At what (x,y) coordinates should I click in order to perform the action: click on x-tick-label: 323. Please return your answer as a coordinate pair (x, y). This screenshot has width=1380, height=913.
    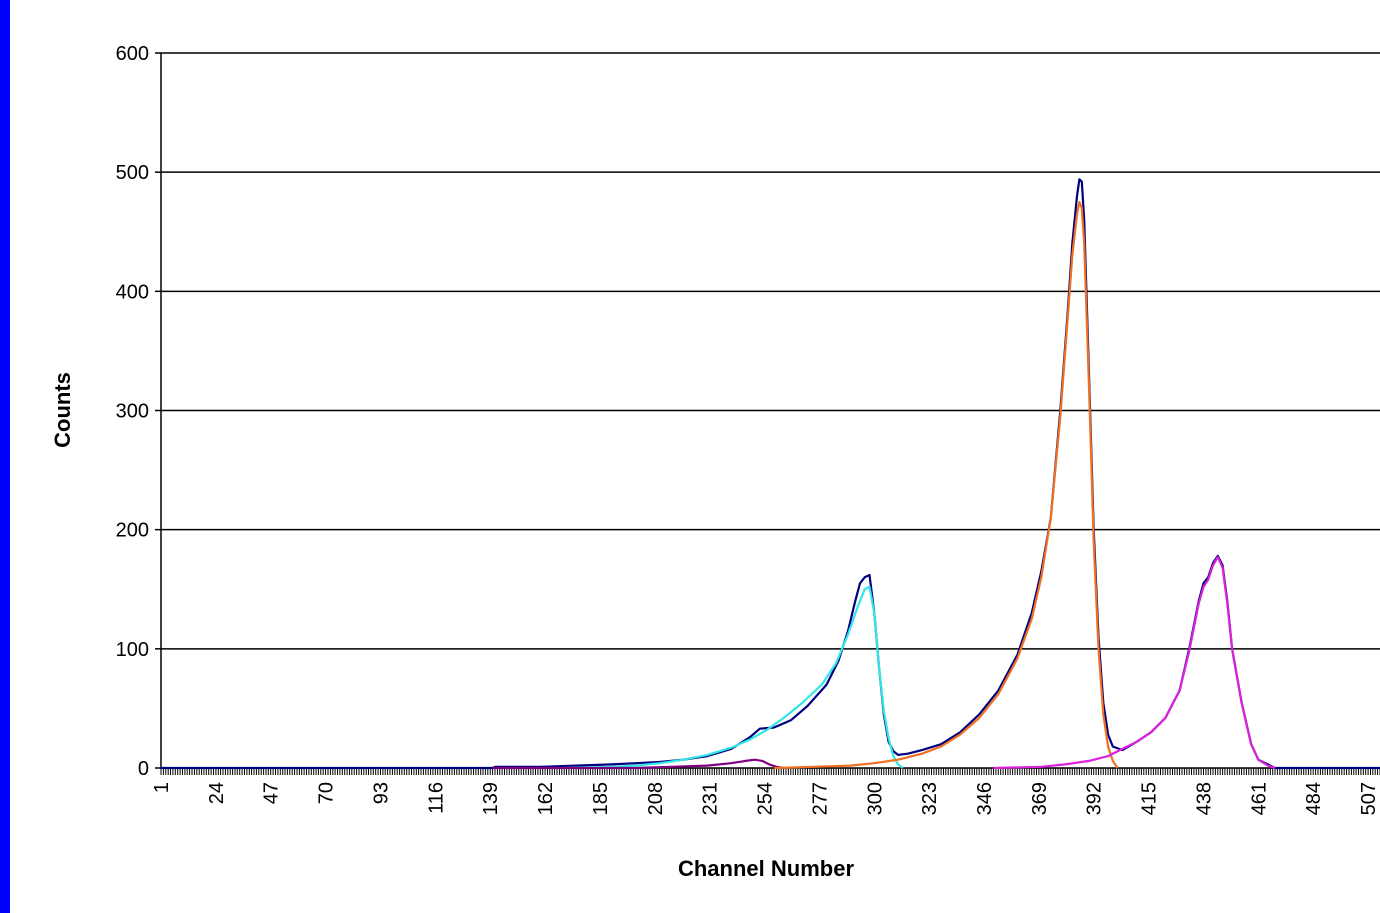
    Looking at the image, I should click on (930, 798).